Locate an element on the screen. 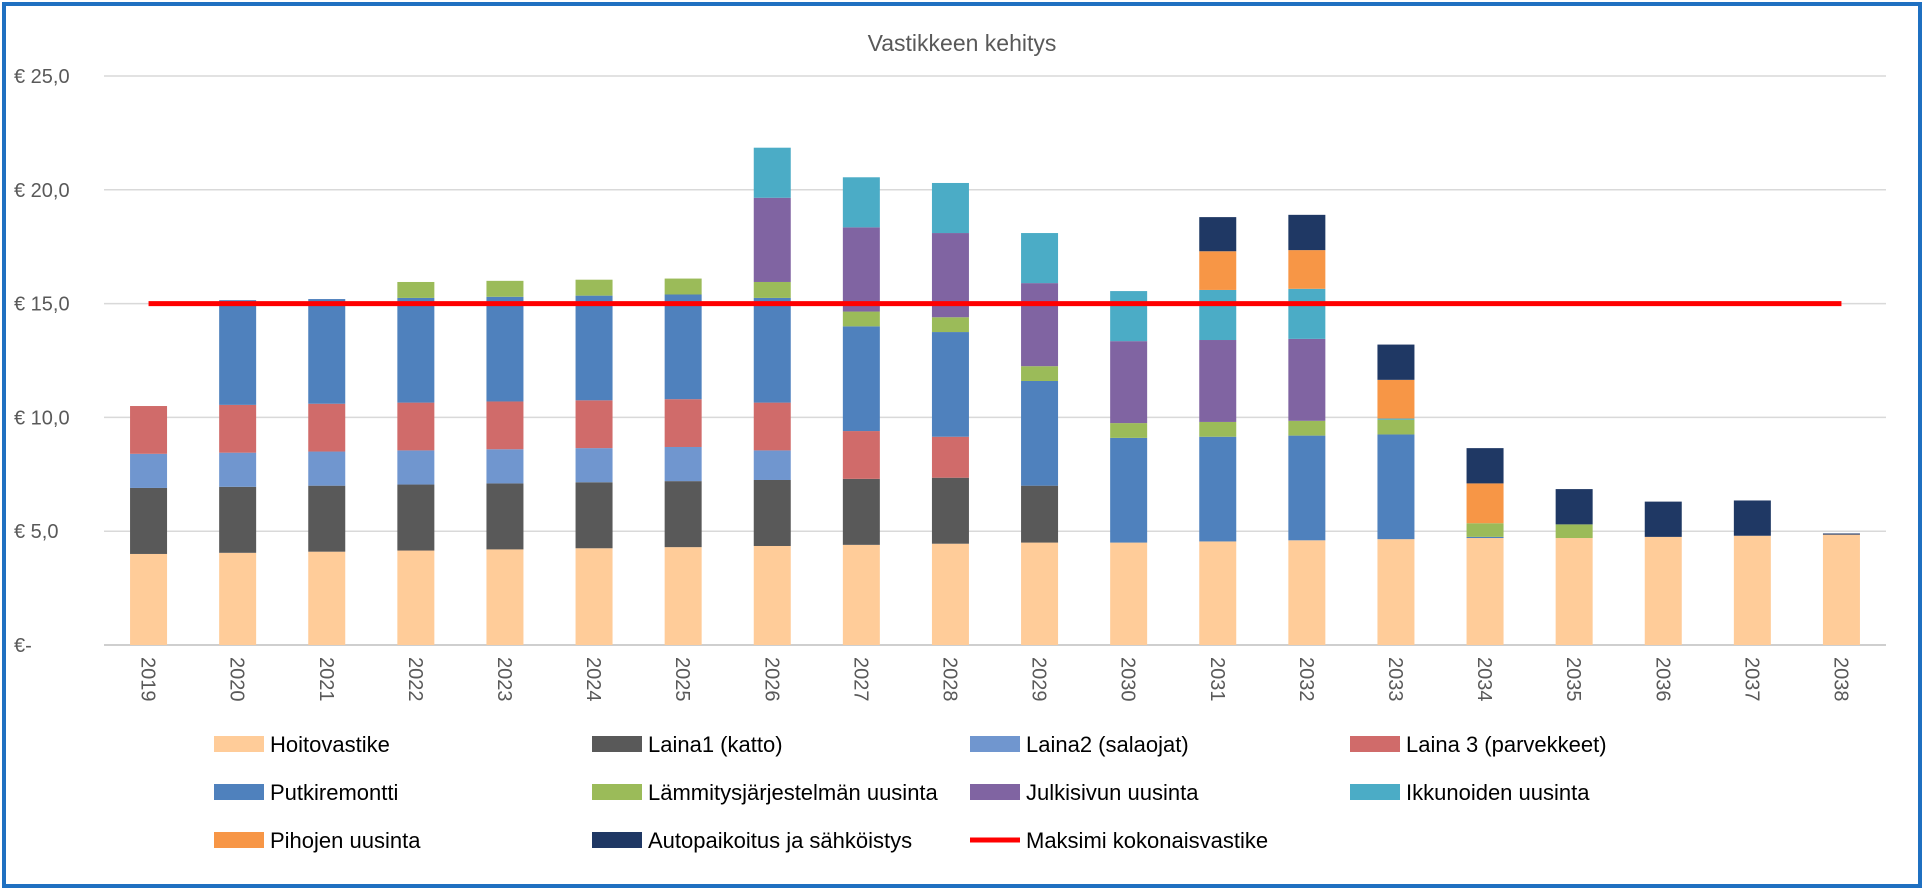  legend-label: Autopaikoitus ja sähköistys is located at coordinates (780, 840).